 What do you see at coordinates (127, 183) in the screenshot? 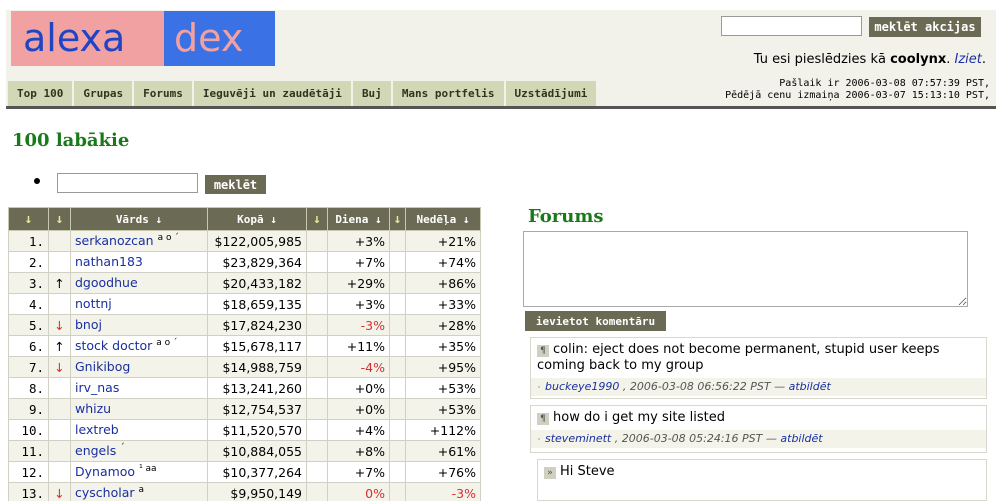
I see `user-search-input` at bounding box center [127, 183].